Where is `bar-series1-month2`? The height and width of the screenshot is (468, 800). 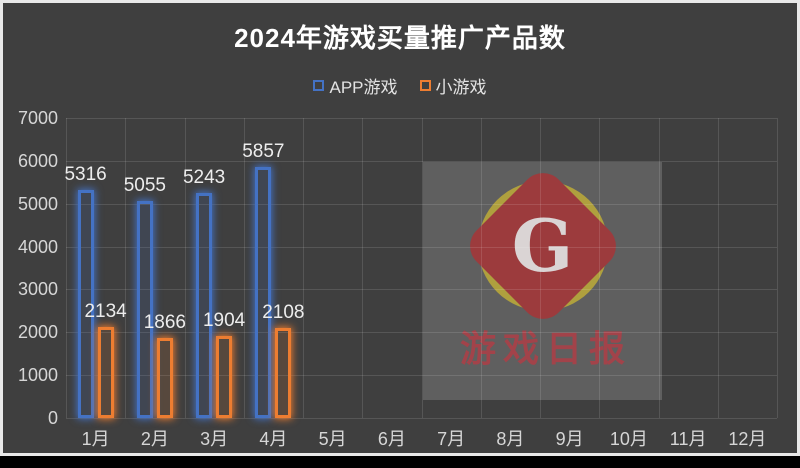
bar-series1-month2 is located at coordinates (164, 378).